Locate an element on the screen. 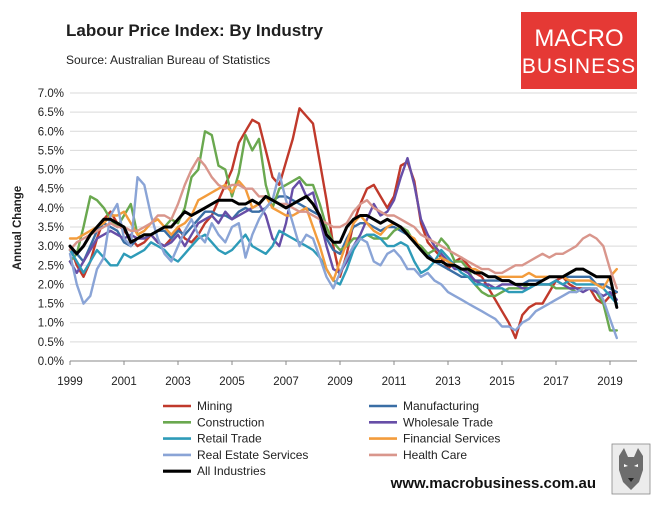 This screenshot has height=509, width=660. x-tick-label: 2015 is located at coordinates (502, 382).